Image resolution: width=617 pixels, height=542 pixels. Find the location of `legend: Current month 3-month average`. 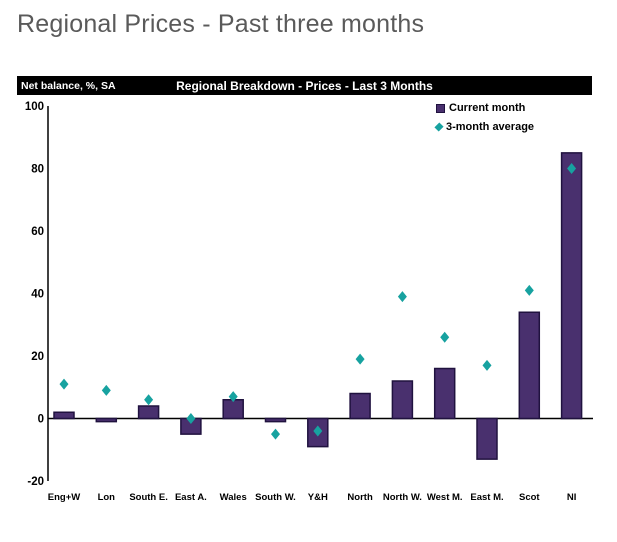

legend: Current month 3-month average is located at coordinates (484, 117).